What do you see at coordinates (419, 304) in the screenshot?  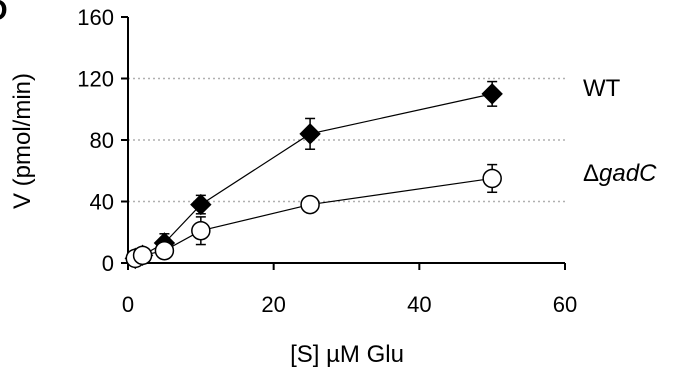 I see `x-tick-label-40: 40` at bounding box center [419, 304].